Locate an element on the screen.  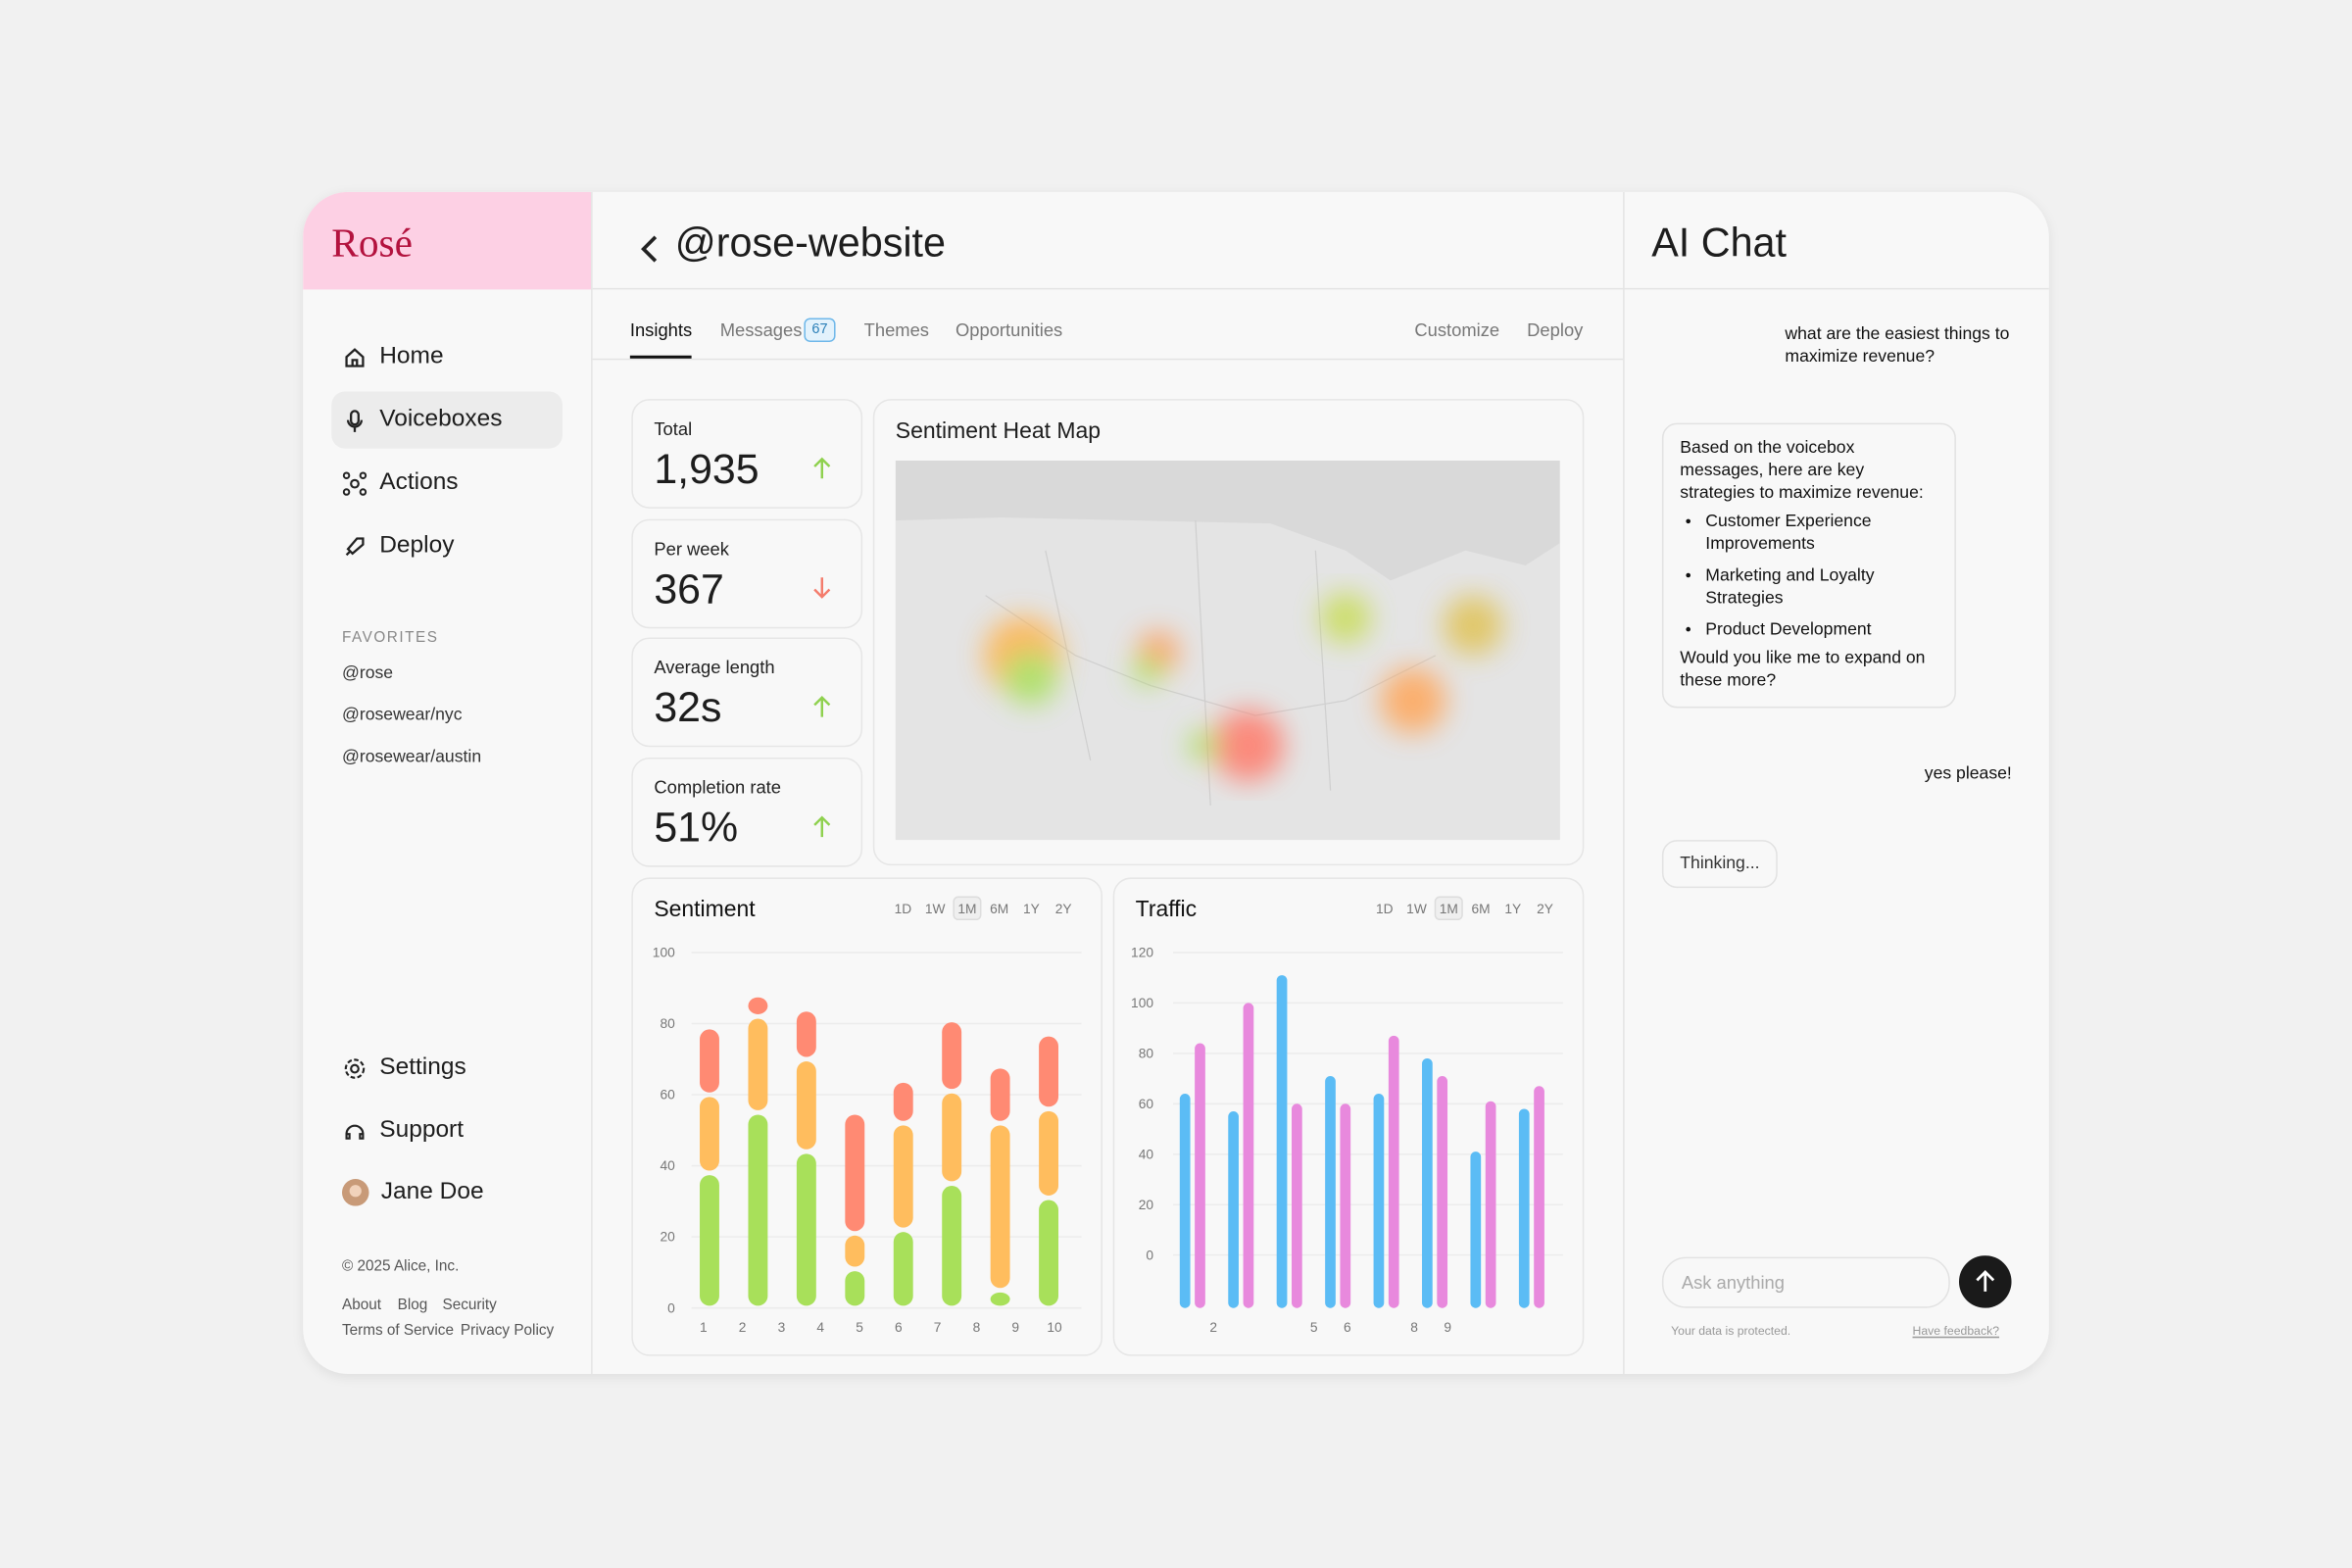
nav-item: Deploy is located at coordinates (398, 546).